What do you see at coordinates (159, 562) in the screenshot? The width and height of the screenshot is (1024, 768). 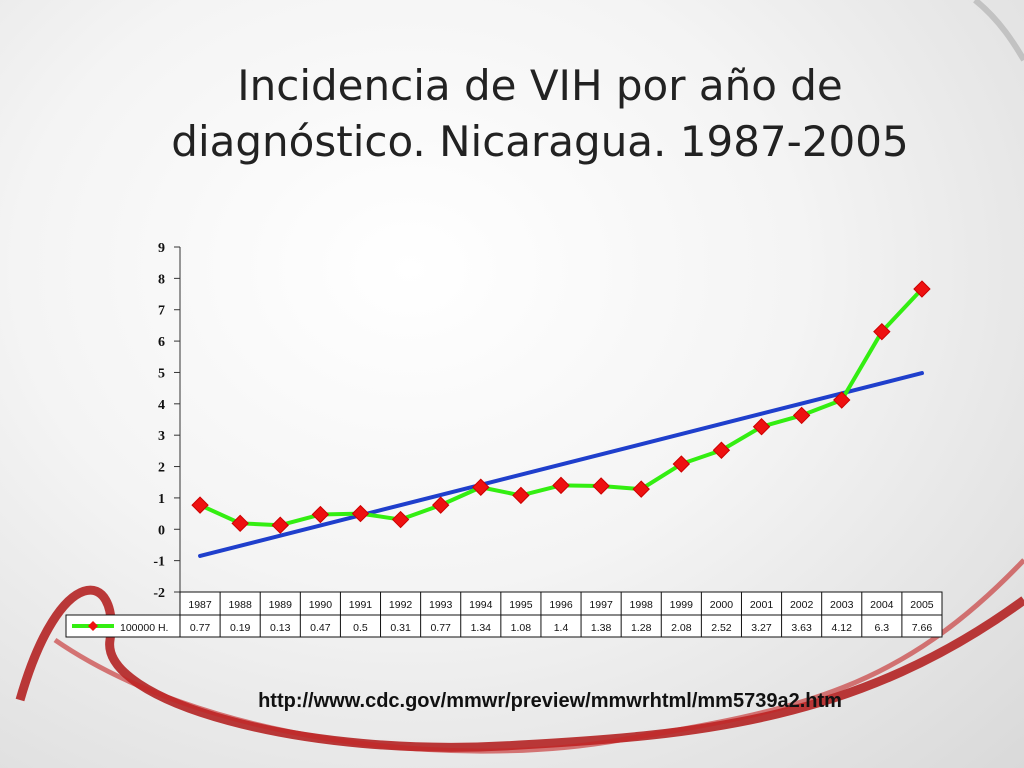 I see `y-tick-label: -1` at bounding box center [159, 562].